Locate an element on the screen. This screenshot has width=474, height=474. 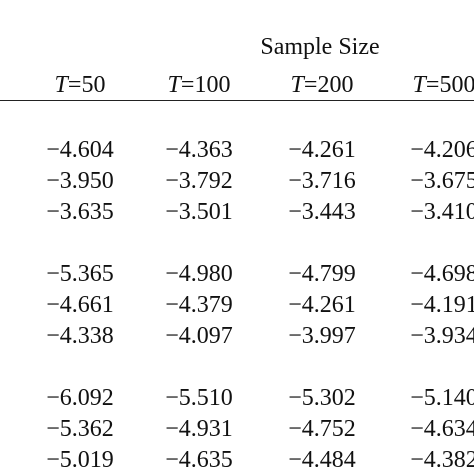
column-header: T=500 is located at coordinates (443, 85).